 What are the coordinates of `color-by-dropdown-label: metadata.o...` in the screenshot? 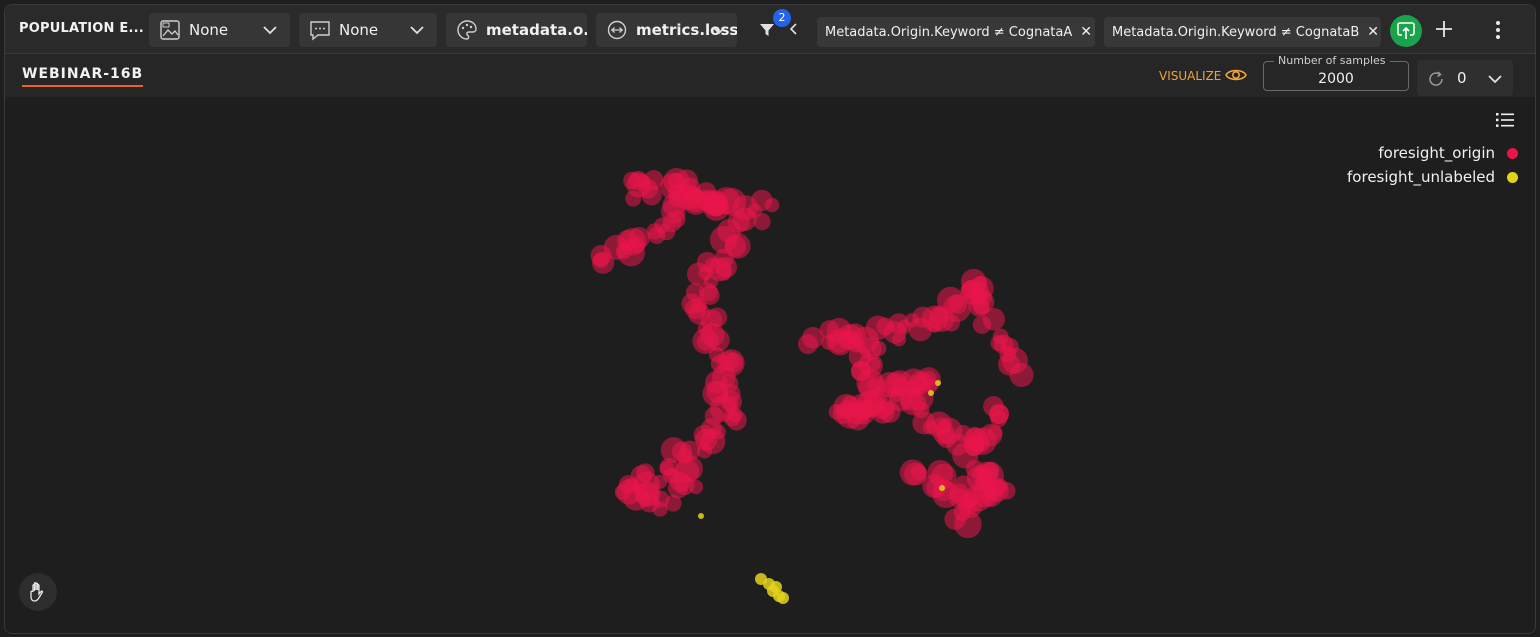 It's located at (536, 30).